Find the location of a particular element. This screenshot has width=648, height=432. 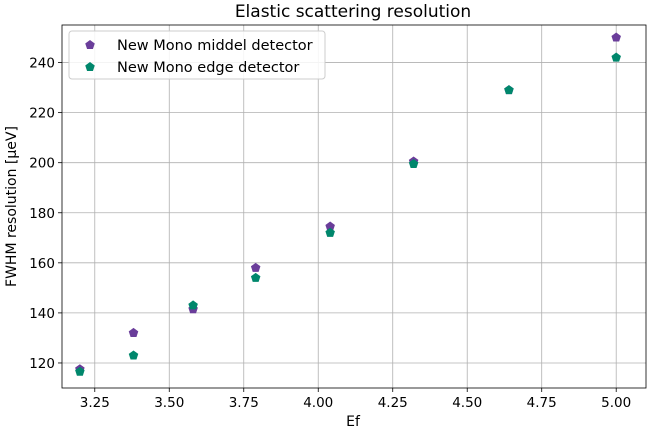

y-tick-label: 140 is located at coordinates (42, 314).